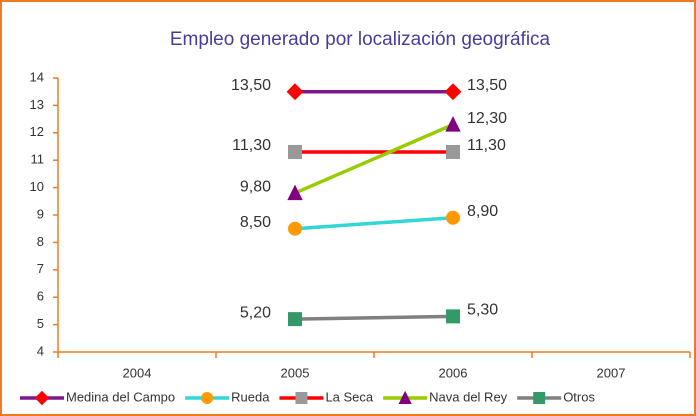 The image size is (696, 416). I want to click on x-tick-label: 2004, so click(137, 372).